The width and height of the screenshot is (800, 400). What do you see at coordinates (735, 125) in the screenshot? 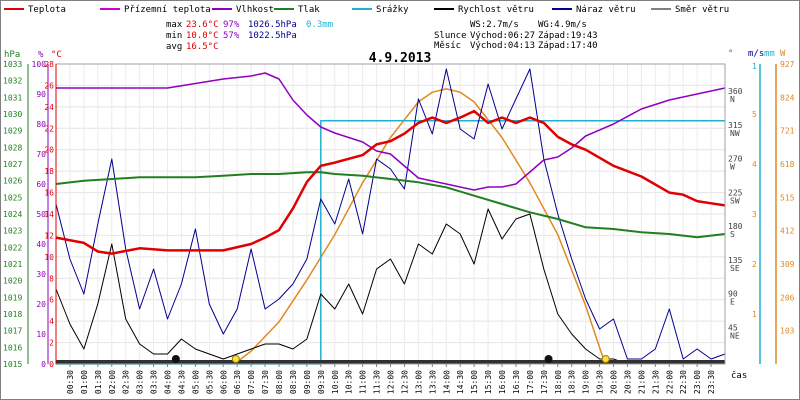
I see `tick-label-deg: 315` at bounding box center [735, 125].